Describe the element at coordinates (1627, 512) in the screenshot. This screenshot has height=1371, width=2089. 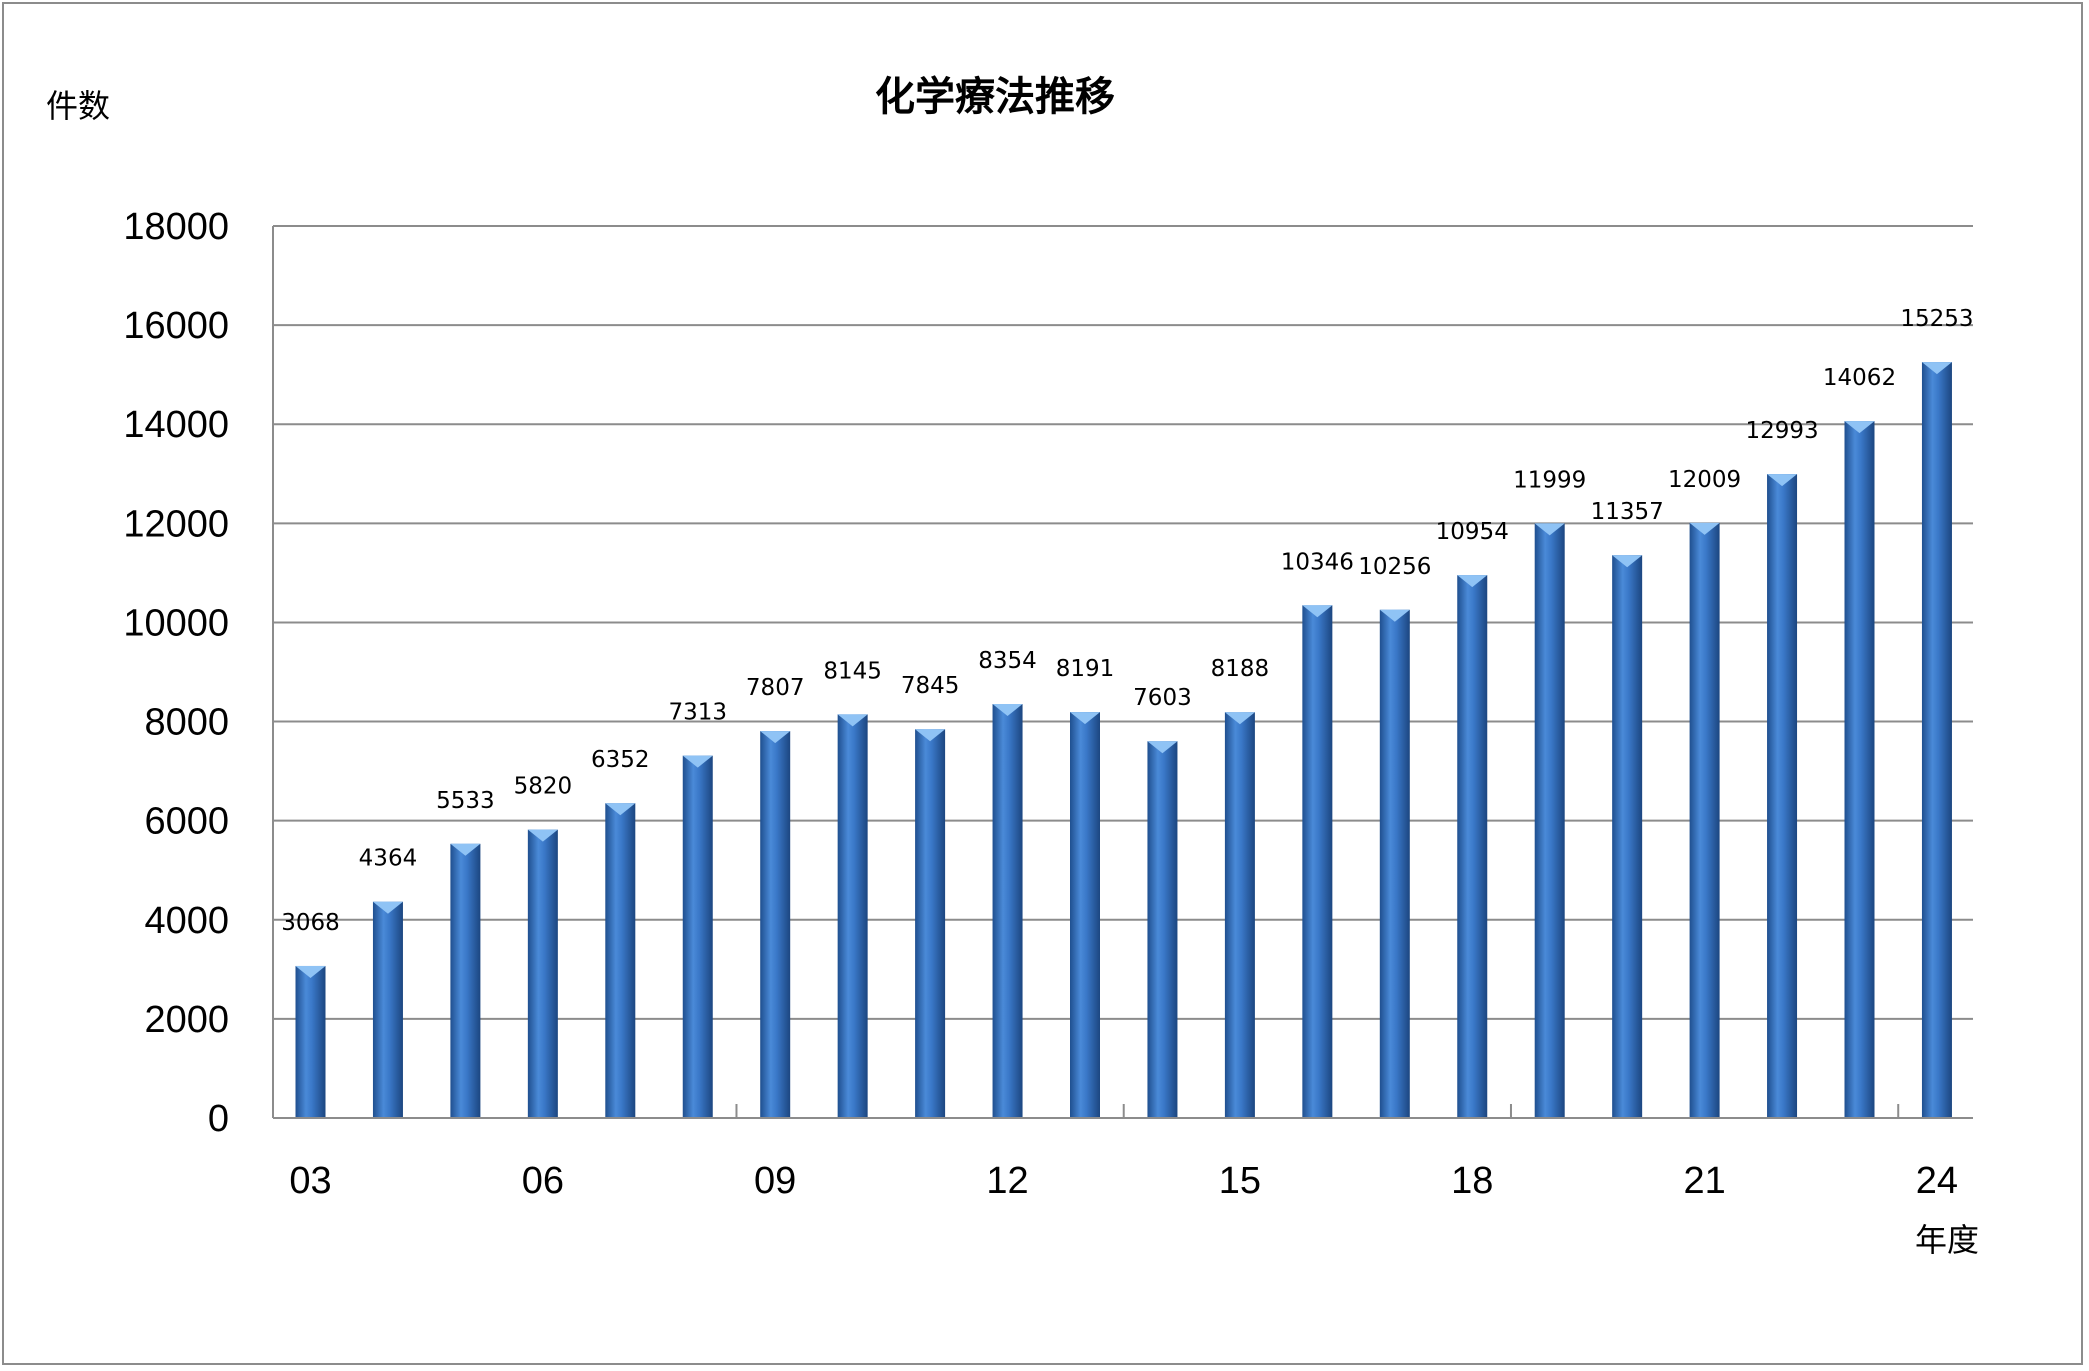
I see `data-label: 11357` at that location.